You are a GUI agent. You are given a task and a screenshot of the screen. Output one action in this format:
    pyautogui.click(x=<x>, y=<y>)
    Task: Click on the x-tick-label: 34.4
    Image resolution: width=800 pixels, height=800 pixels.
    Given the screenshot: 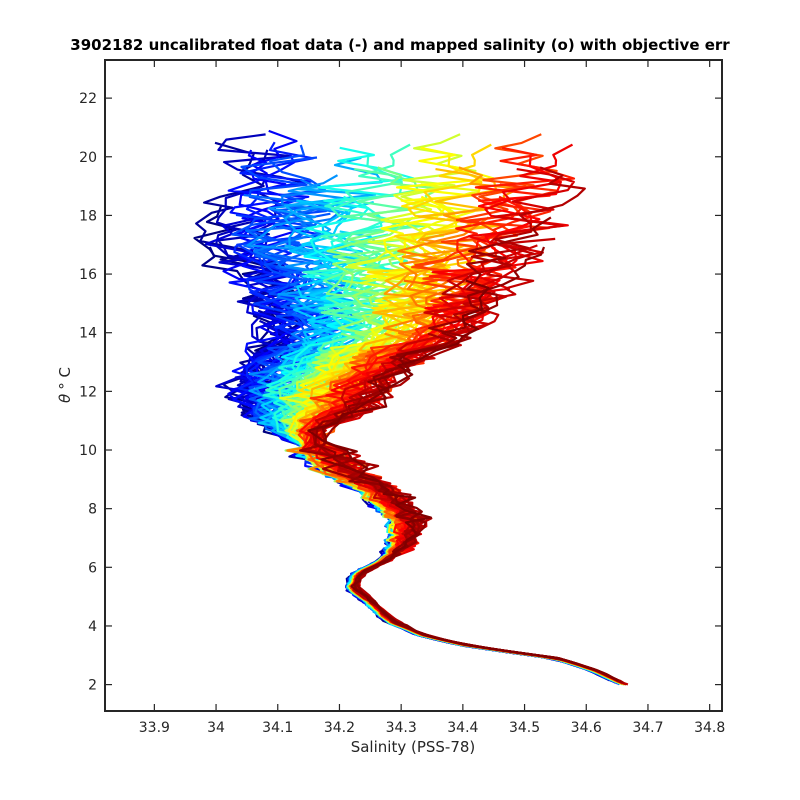 What is the action you would take?
    pyautogui.click(x=462, y=728)
    